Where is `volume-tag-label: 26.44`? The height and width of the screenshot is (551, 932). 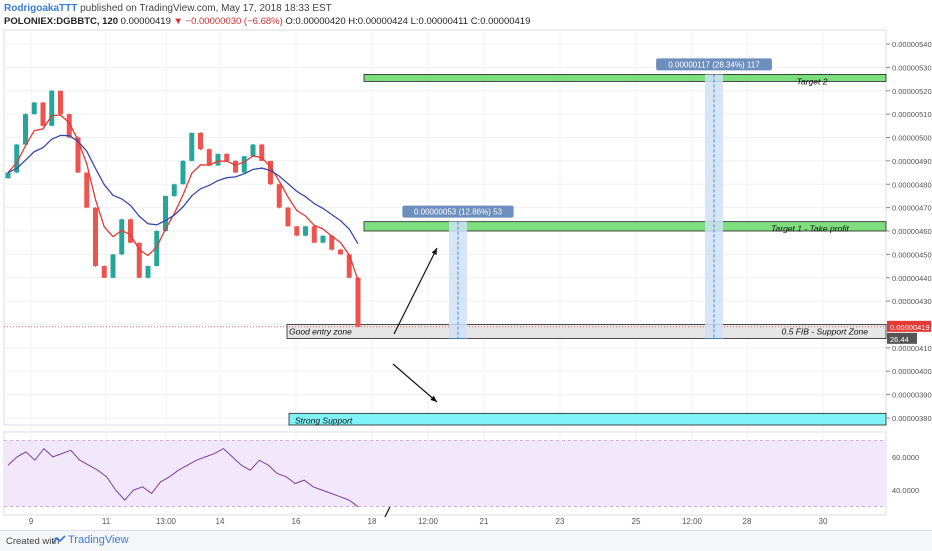 volume-tag-label: 26.44 is located at coordinates (899, 339).